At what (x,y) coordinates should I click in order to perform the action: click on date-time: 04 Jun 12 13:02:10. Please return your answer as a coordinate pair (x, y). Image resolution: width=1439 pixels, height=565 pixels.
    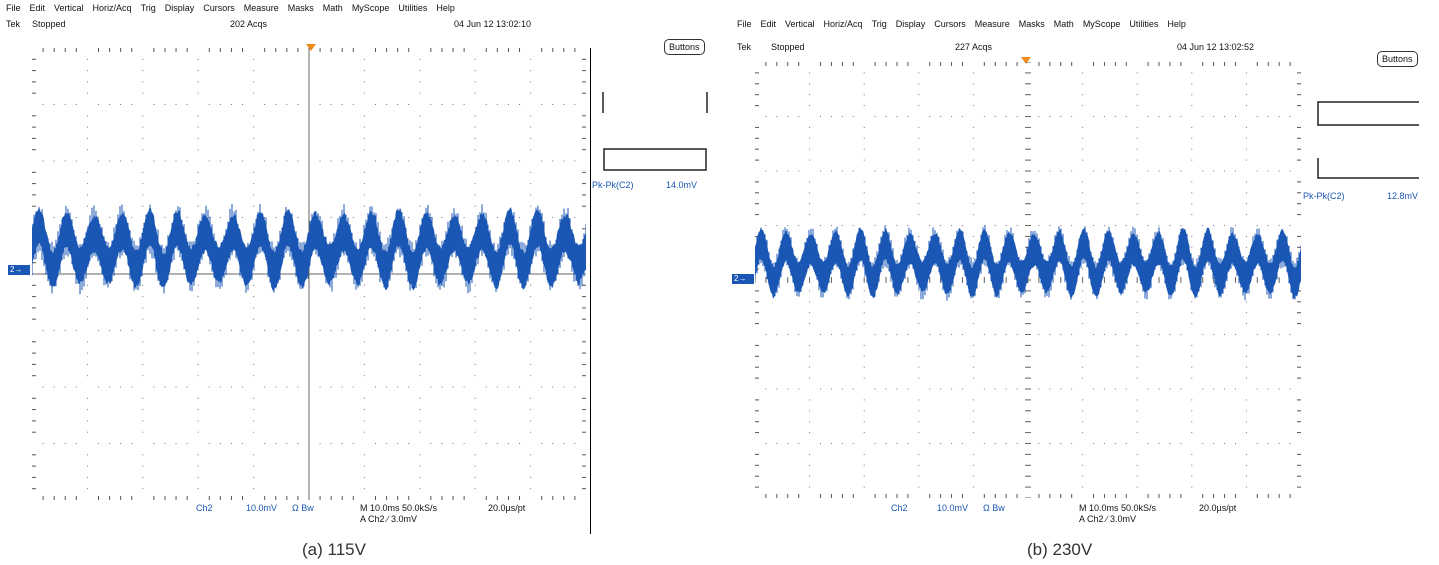
    Looking at the image, I should click on (493, 24).